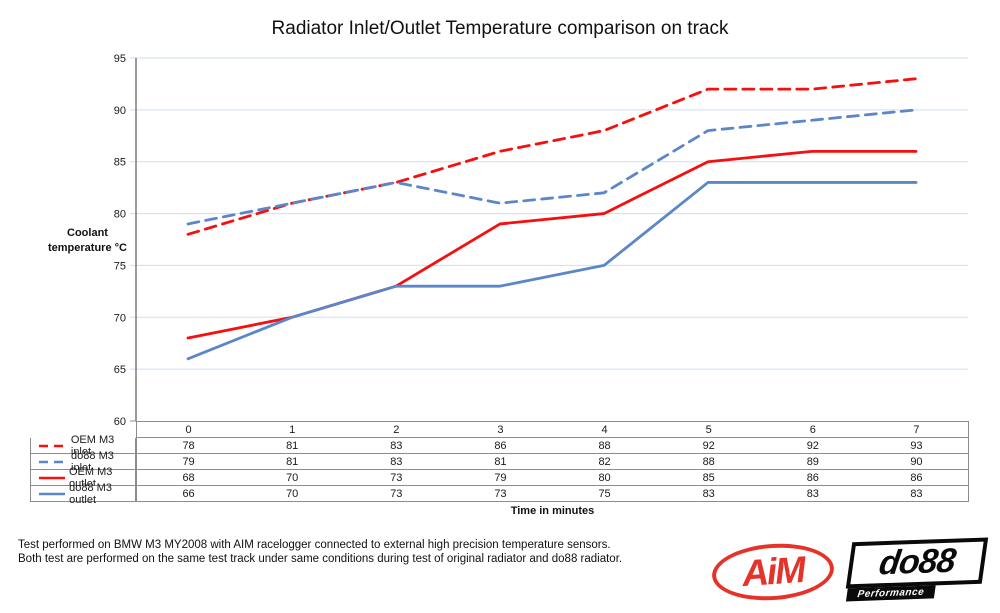  What do you see at coordinates (90, 493) in the screenshot?
I see `legend-label: do88 M3 outlet` at bounding box center [90, 493].